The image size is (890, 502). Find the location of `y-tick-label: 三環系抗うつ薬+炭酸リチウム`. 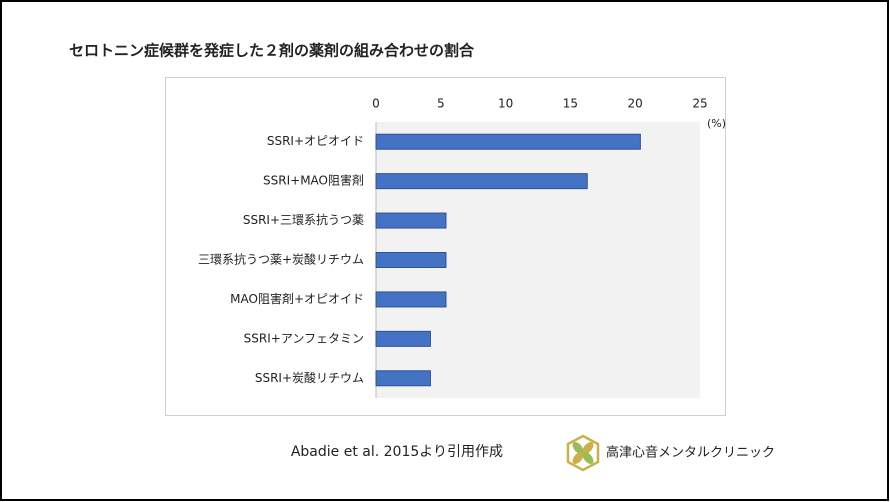

y-tick-label: 三環系抗うつ薬+炭酸リチウム is located at coordinates (281, 259).